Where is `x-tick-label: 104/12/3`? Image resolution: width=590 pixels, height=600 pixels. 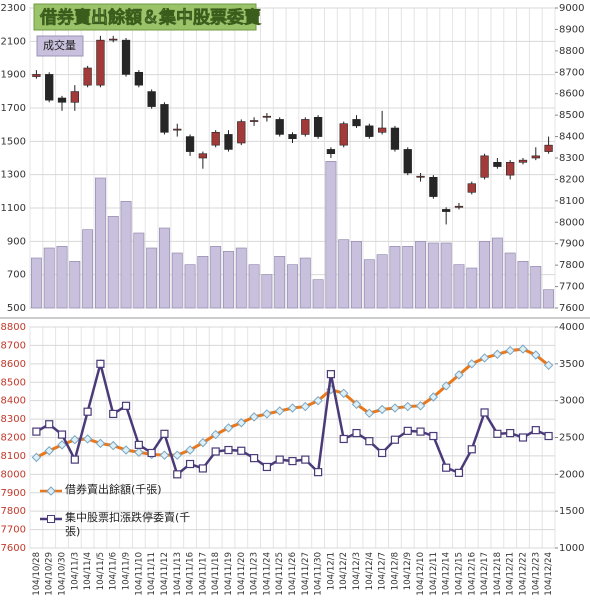 x-tick-label: 104/12/3 is located at coordinates (357, 571).